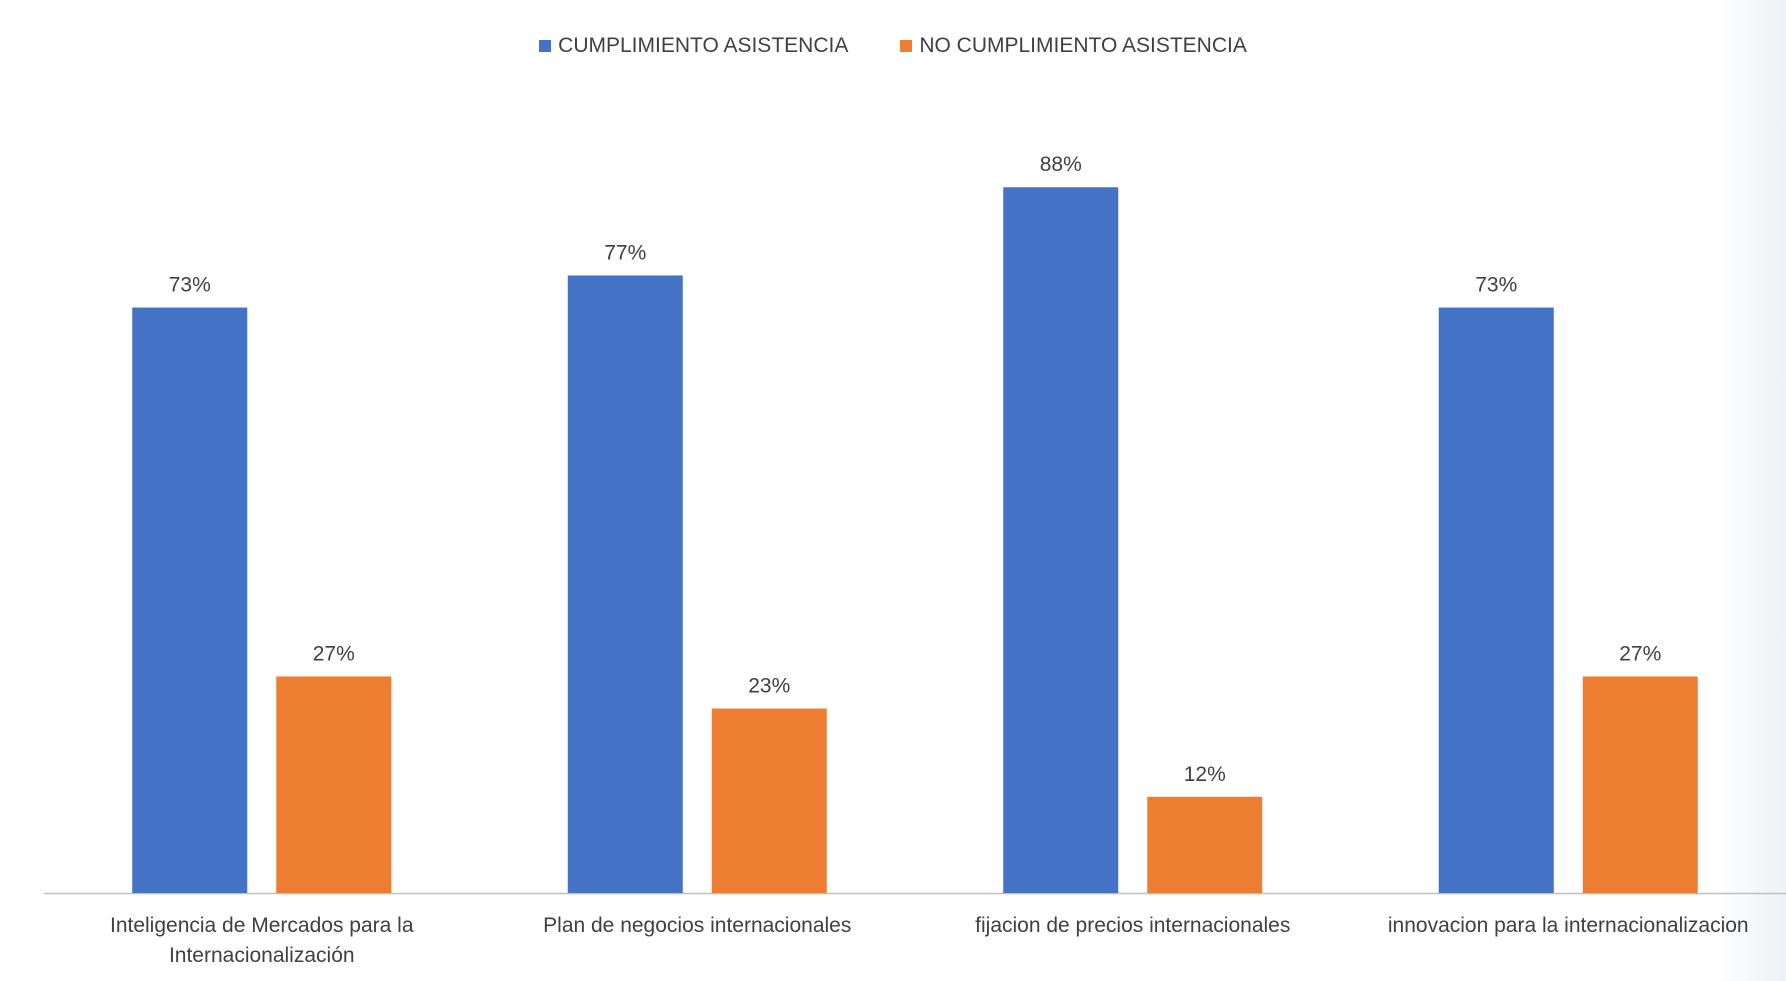 This screenshot has height=981, width=1786. What do you see at coordinates (334, 653) in the screenshot?
I see `data-label-series-1-cat-0: 27%` at bounding box center [334, 653].